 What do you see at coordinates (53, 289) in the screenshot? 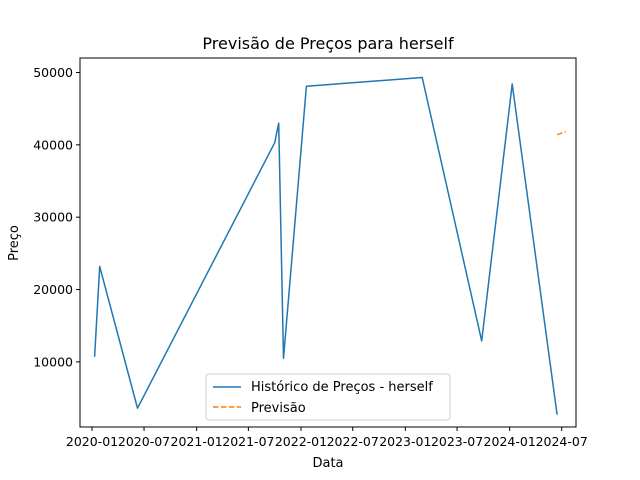
I see `y-tick-label: 20000` at bounding box center [53, 289].